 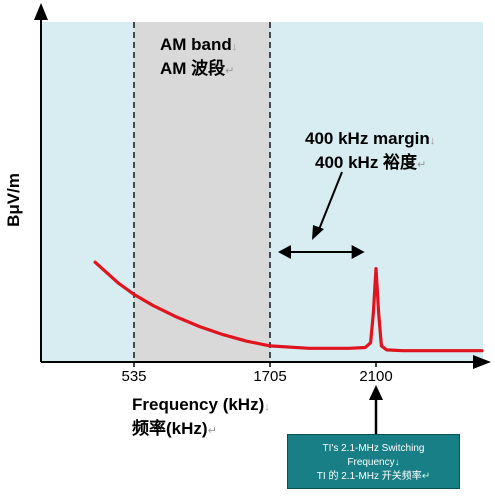 I want to click on x-axis-label: Frequency (kHz)↓ 频率(kHz)↵, so click(x=201, y=418).